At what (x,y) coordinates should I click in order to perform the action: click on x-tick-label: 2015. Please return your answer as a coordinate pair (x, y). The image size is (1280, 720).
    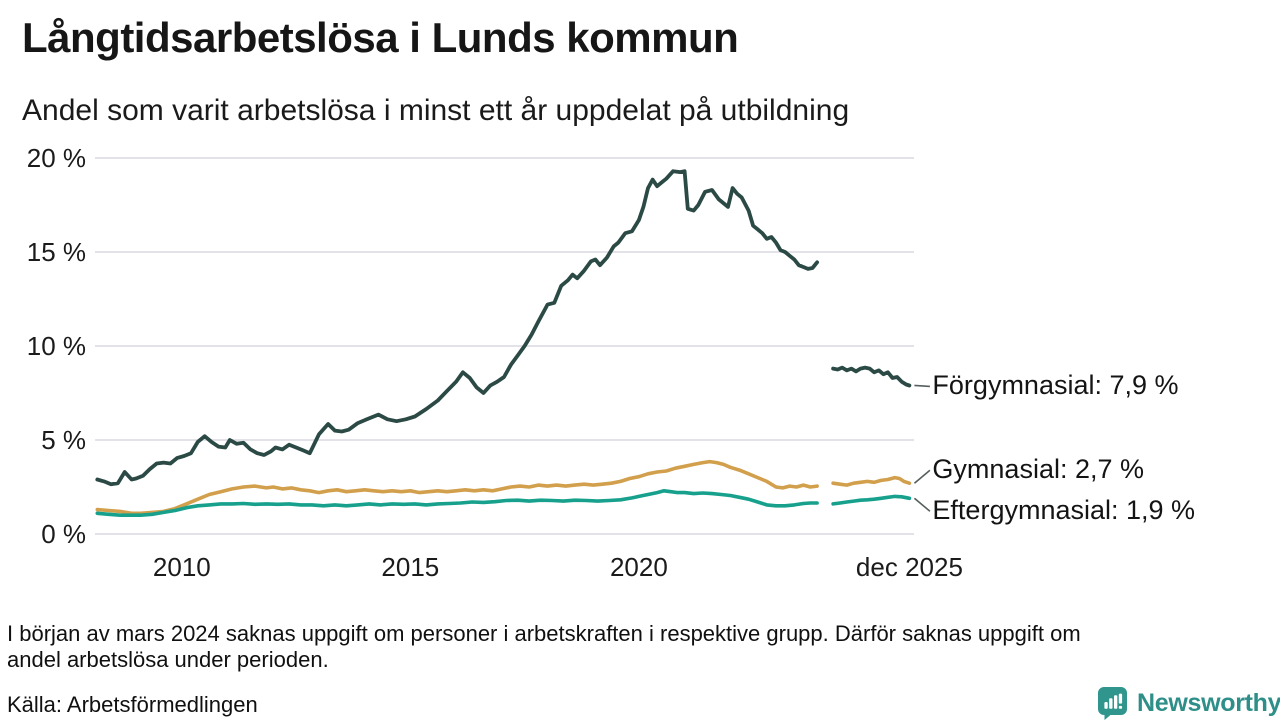
    Looking at the image, I should click on (410, 567).